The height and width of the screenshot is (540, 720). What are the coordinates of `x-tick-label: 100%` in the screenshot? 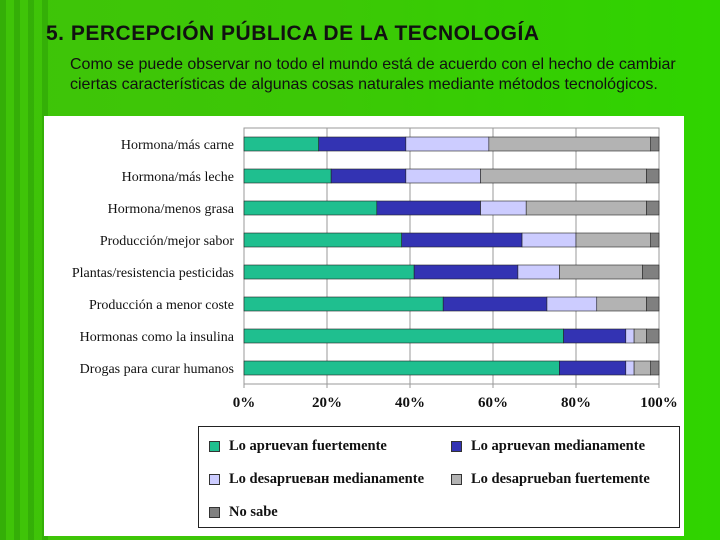 It's located at (659, 403).